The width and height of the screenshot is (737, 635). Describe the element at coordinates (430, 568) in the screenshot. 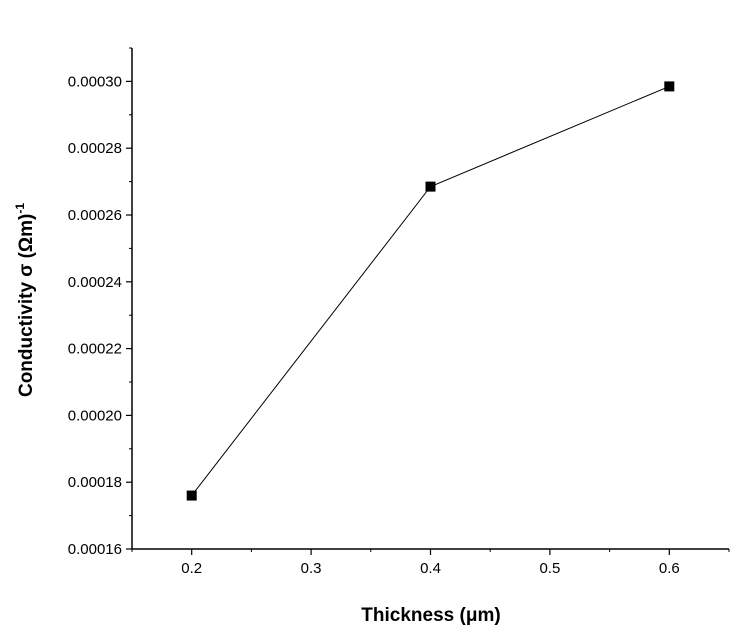

I see `x-tick-label: 0.4` at that location.